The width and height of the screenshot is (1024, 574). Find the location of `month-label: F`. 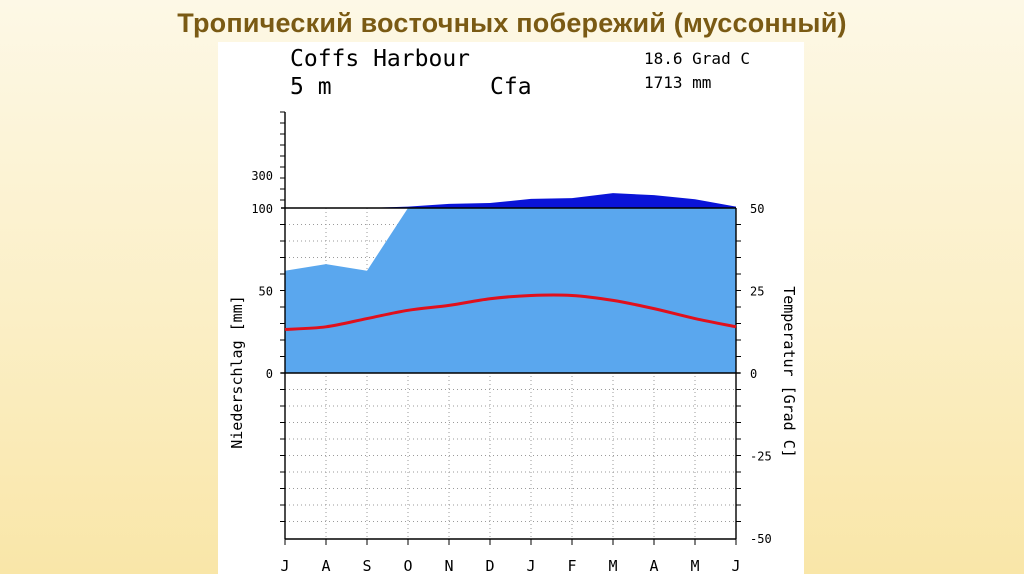

month-label: F is located at coordinates (571, 565).